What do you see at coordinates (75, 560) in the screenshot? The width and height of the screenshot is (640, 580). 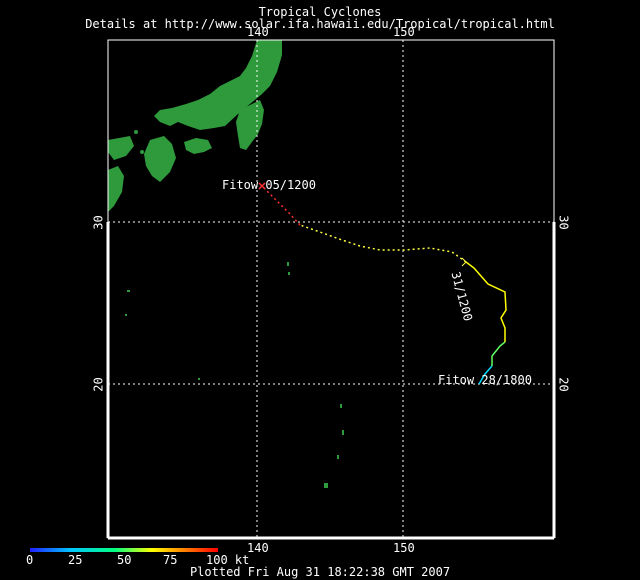 I see `legend-tick-25: 25` at bounding box center [75, 560].